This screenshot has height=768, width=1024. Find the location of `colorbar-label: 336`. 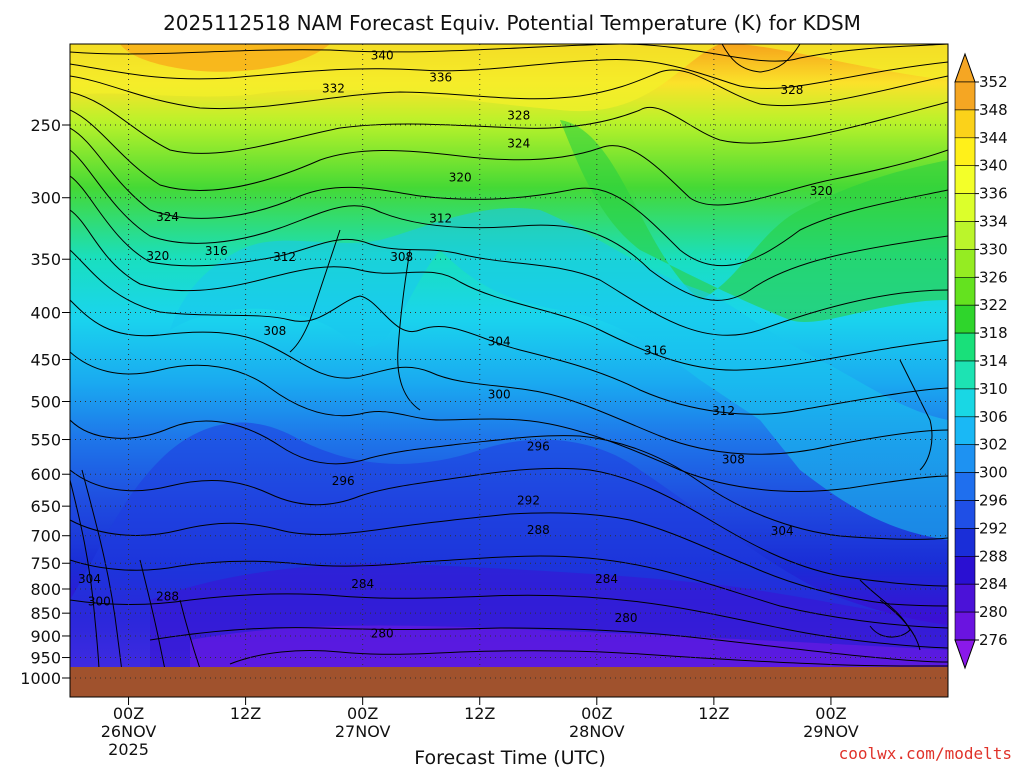

colorbar-label: 336 is located at coordinates (993, 194).